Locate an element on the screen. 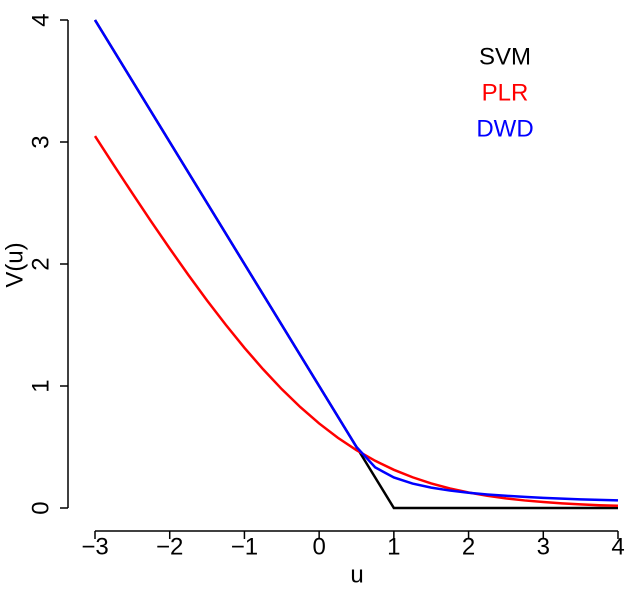 The image size is (640, 589). legend-entry: SVM is located at coordinates (505, 56).